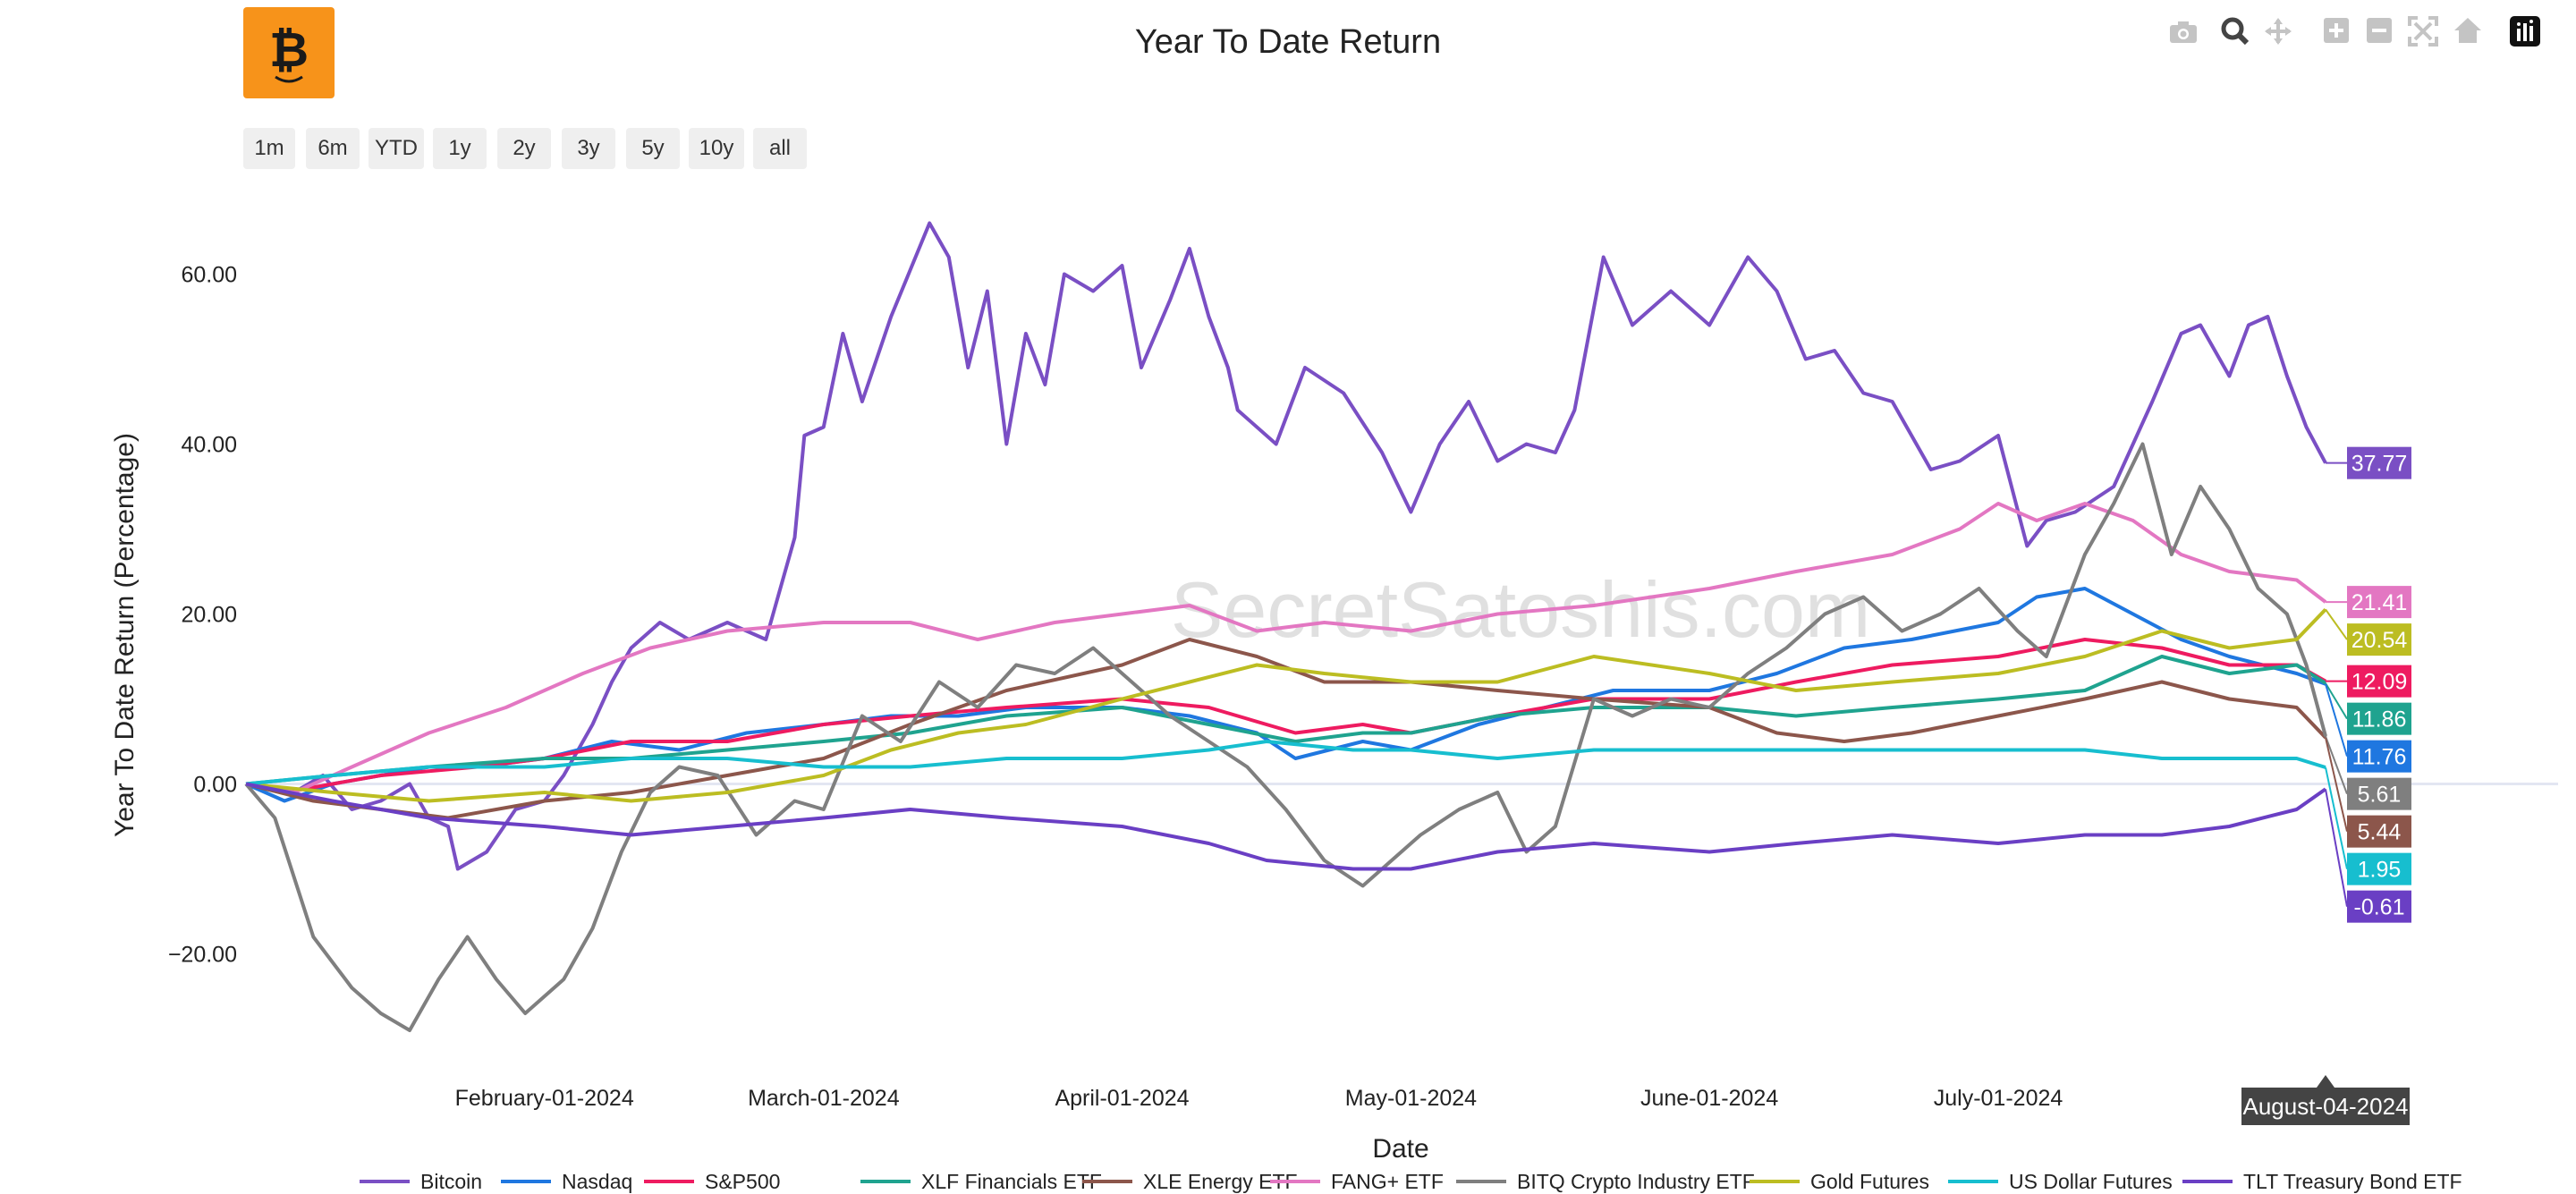 The width and height of the screenshot is (2576, 1194). I want to click on end-label-value: 11.76, so click(2379, 757).